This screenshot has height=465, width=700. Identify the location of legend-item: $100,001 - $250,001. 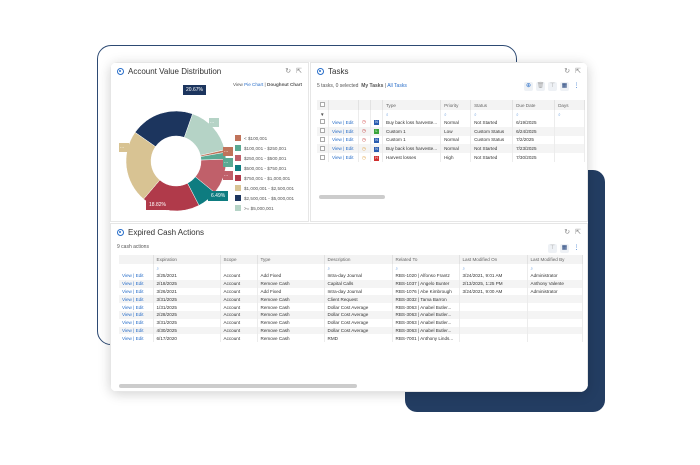
(264, 148).